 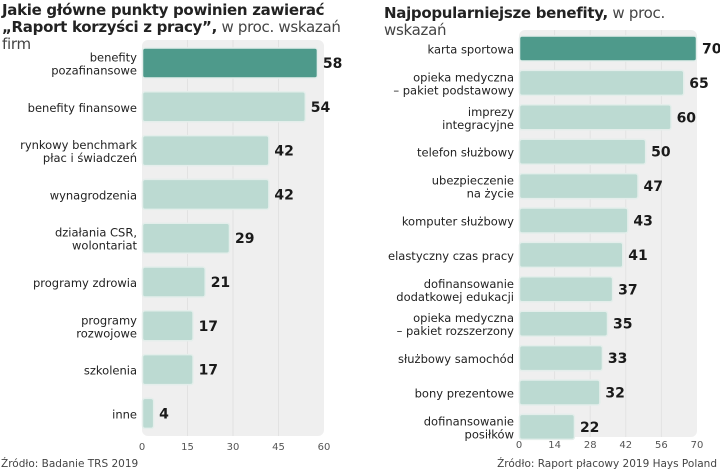 What do you see at coordinates (473, 180) in the screenshot?
I see `category-label-line: ubezpieczenie` at bounding box center [473, 180].